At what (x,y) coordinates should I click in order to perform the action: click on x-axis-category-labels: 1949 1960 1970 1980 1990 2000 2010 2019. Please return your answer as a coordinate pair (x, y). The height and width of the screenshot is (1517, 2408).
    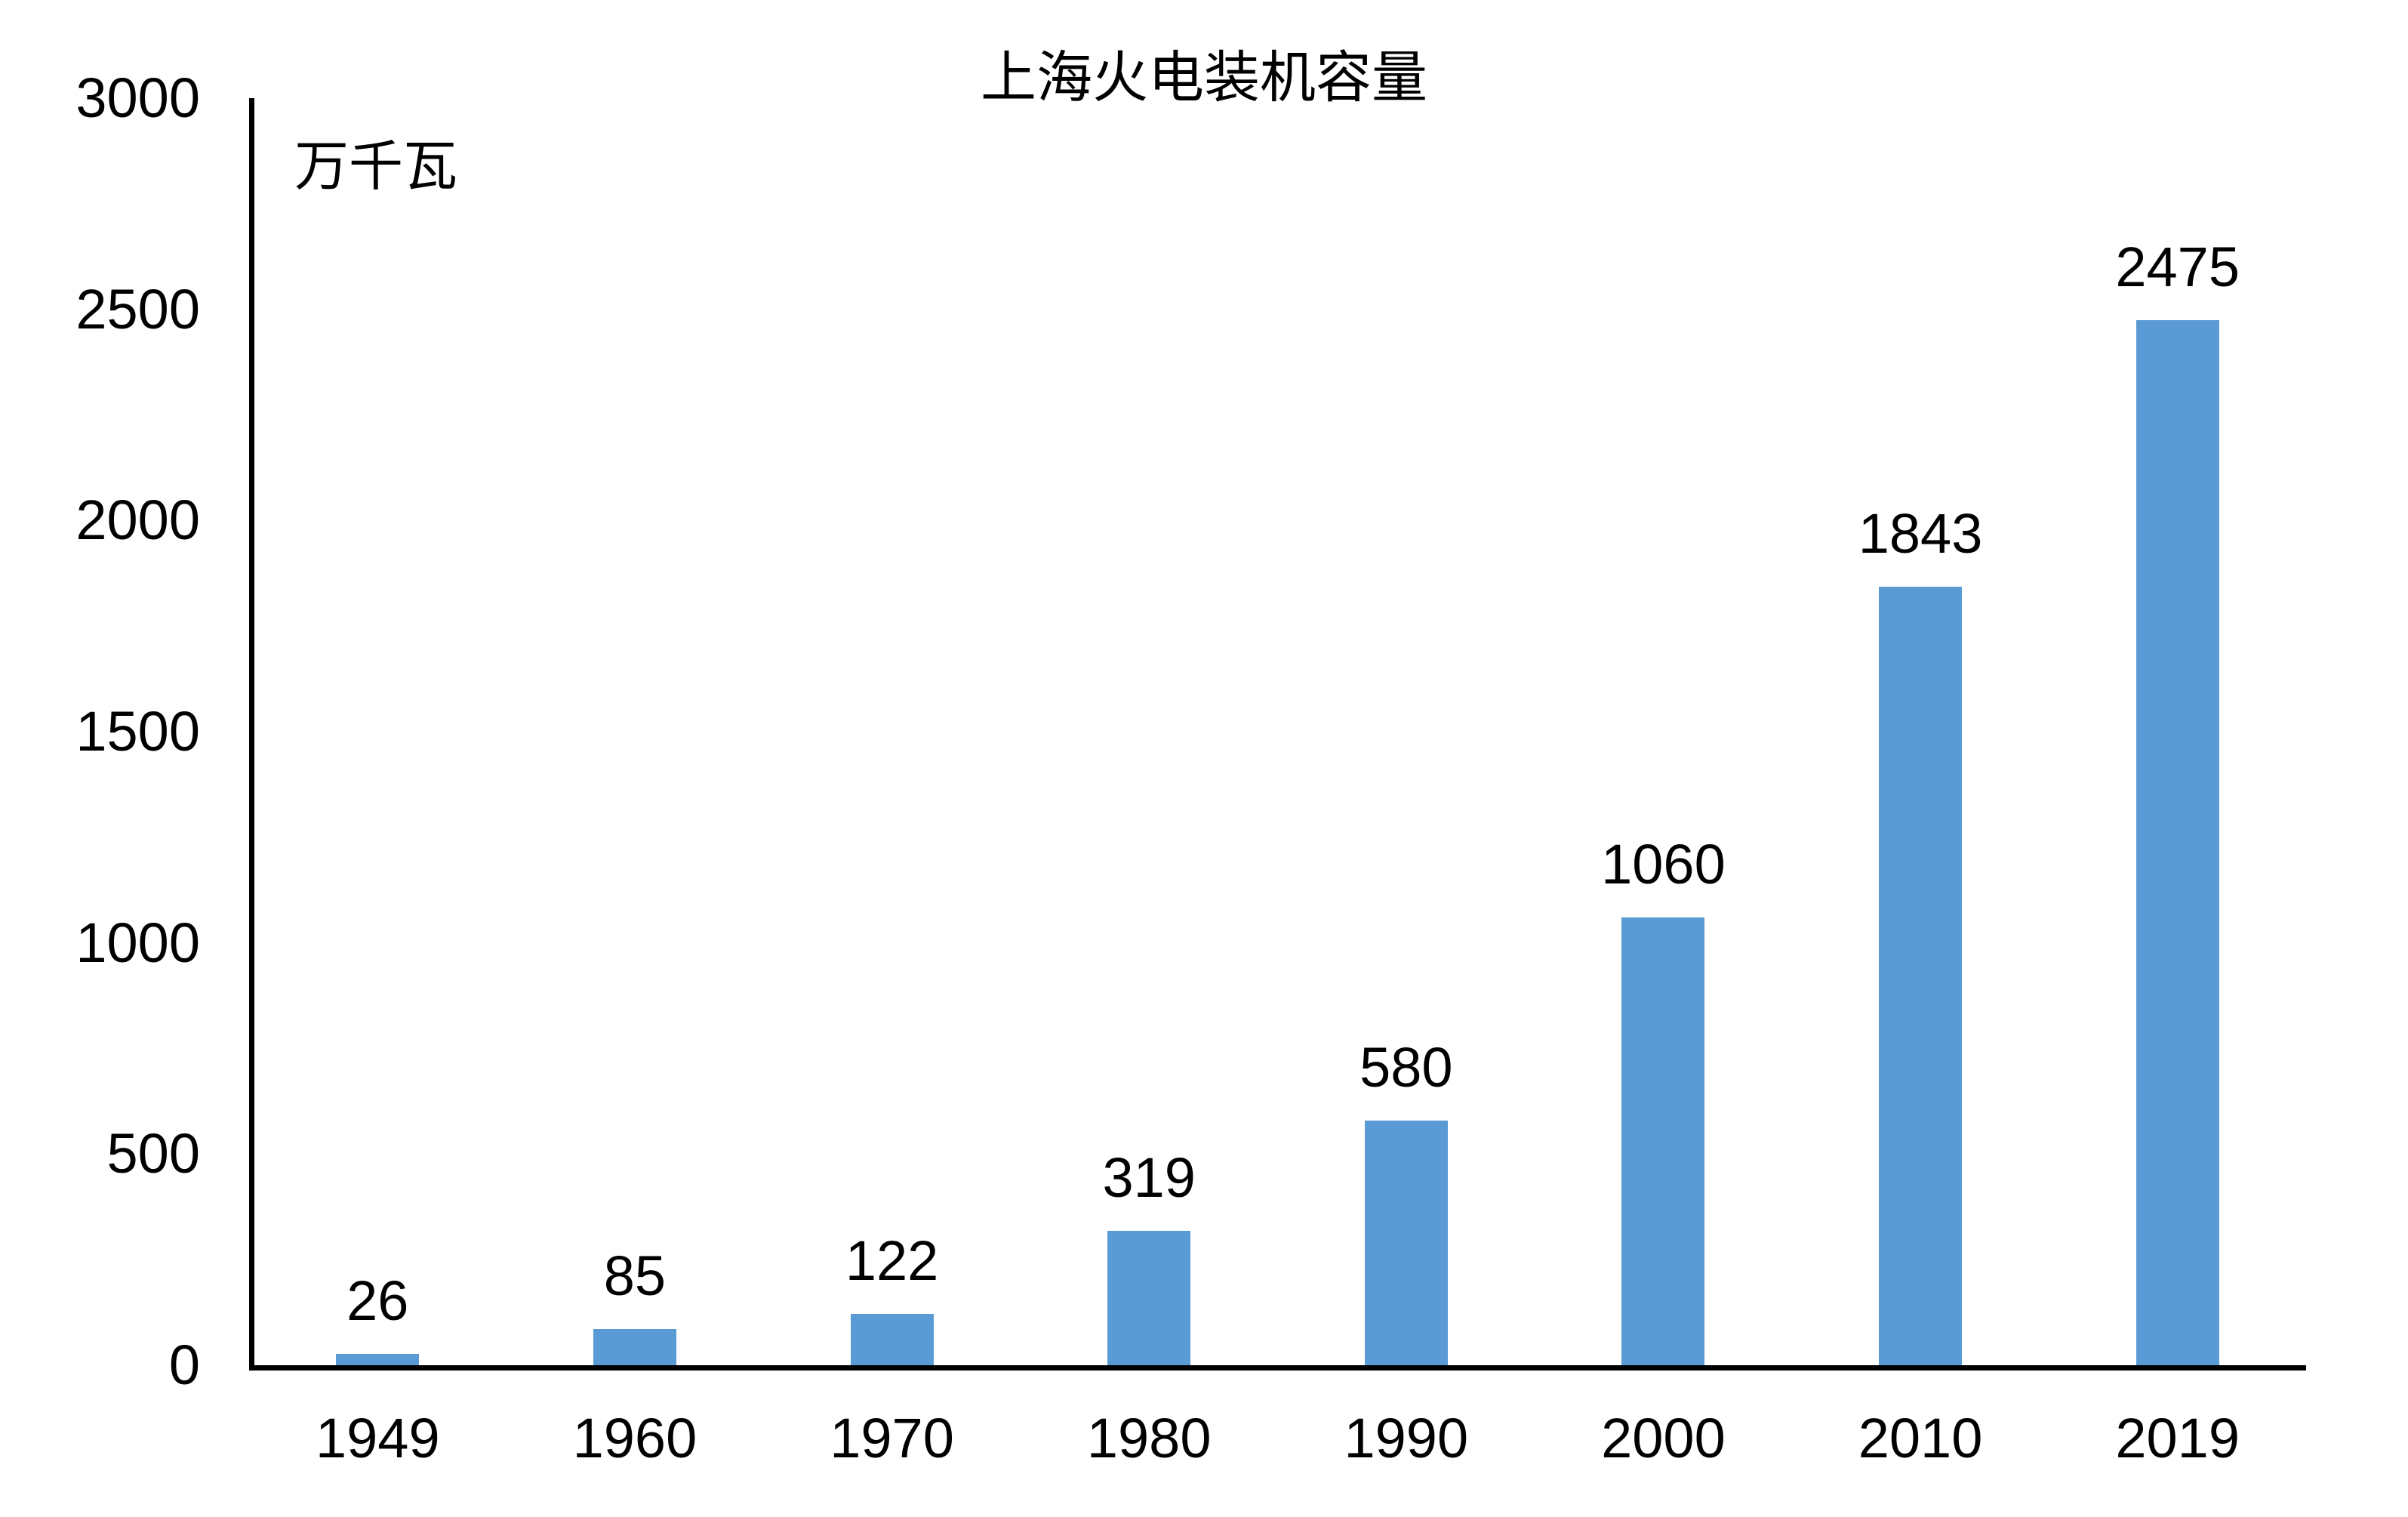
    Looking at the image, I should click on (1277, 1452).